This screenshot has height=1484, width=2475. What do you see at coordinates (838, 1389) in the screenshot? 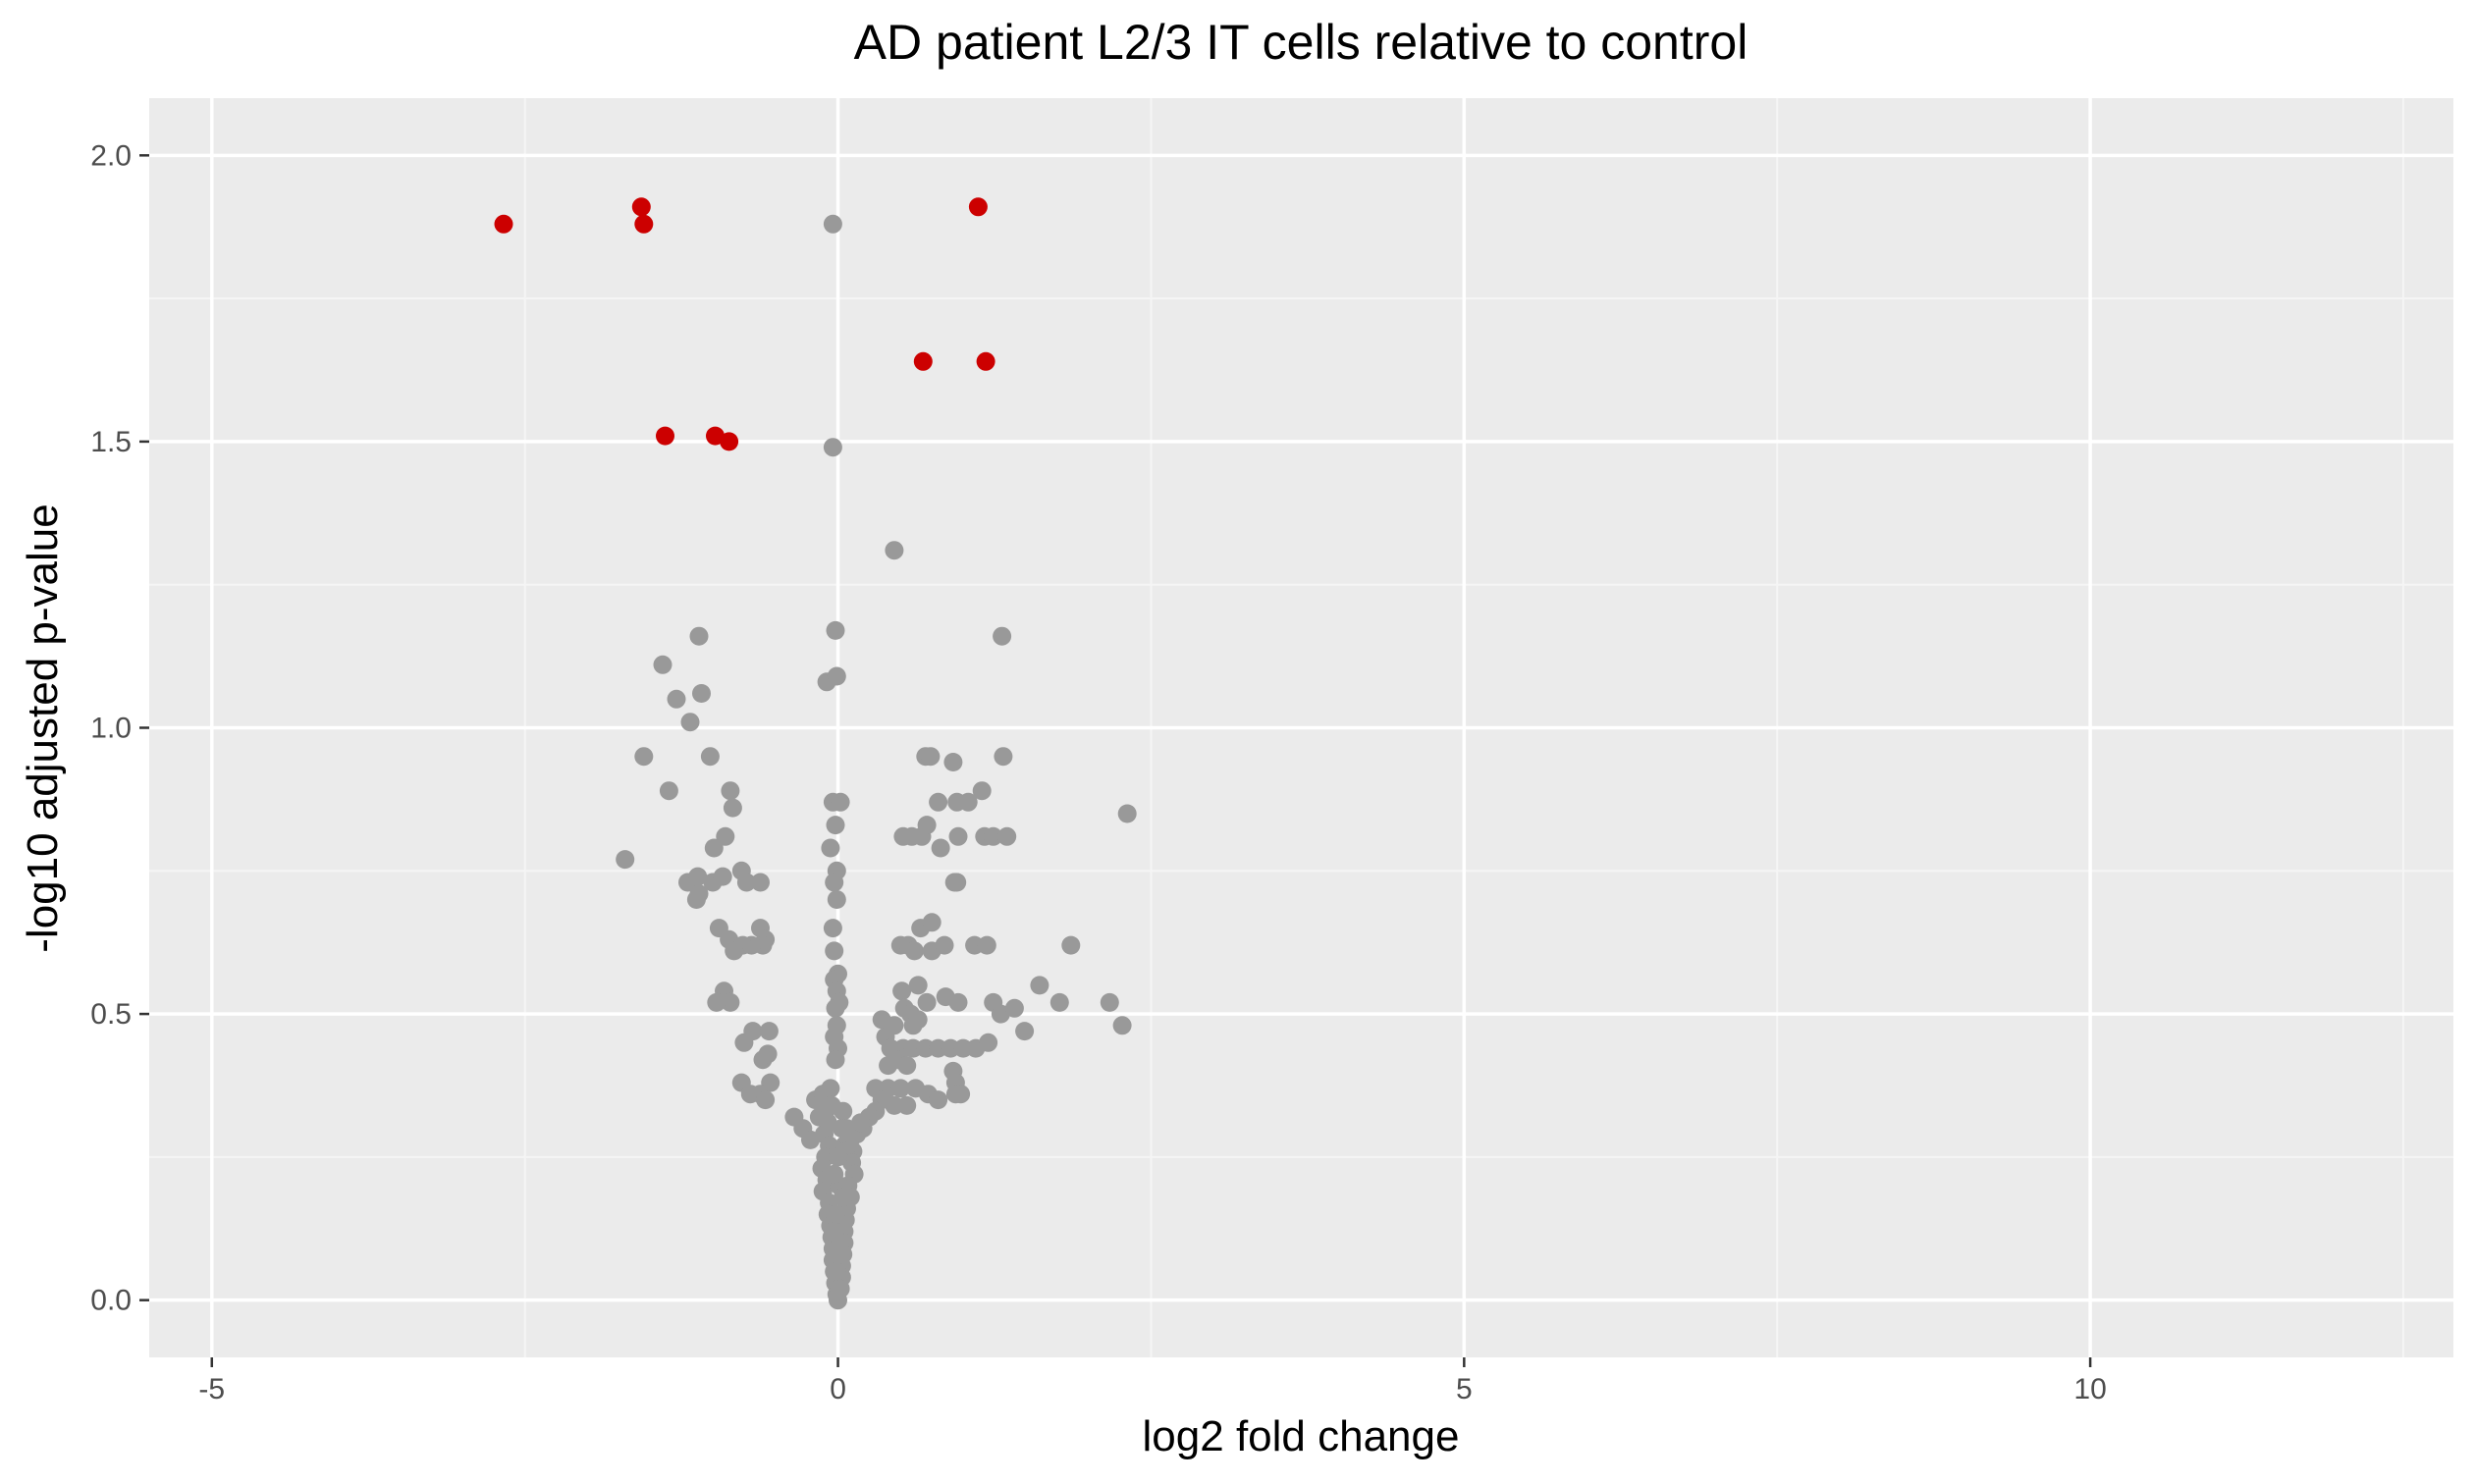
I see `x-tick-label: 0` at bounding box center [838, 1389].